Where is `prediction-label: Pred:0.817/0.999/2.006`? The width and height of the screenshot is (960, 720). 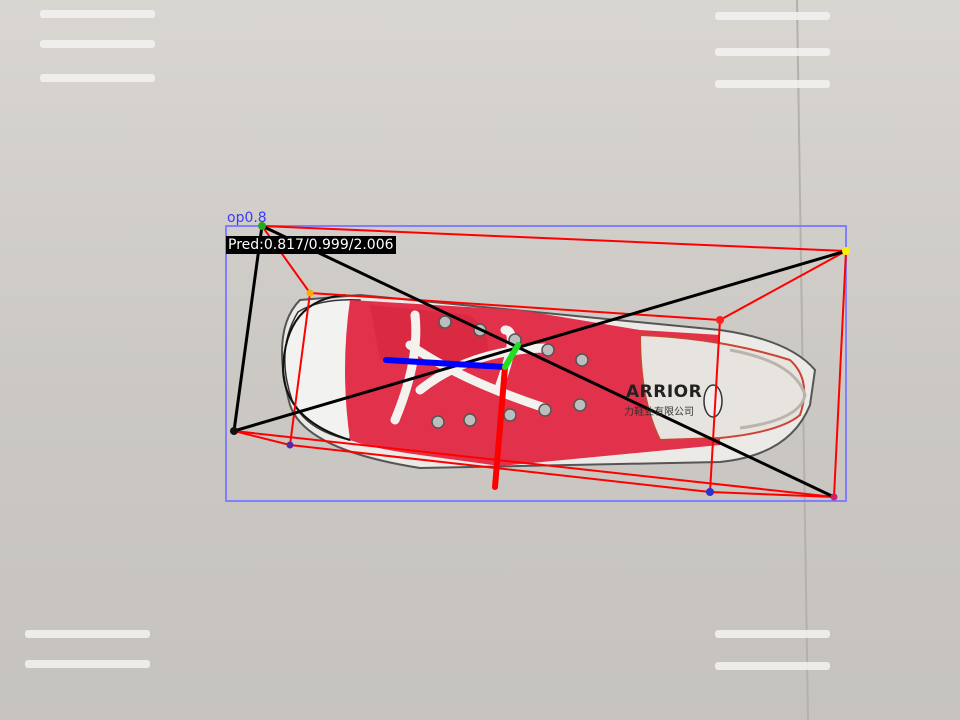
prediction-label: Pred:0.817/0.999/2.006 is located at coordinates (311, 245).